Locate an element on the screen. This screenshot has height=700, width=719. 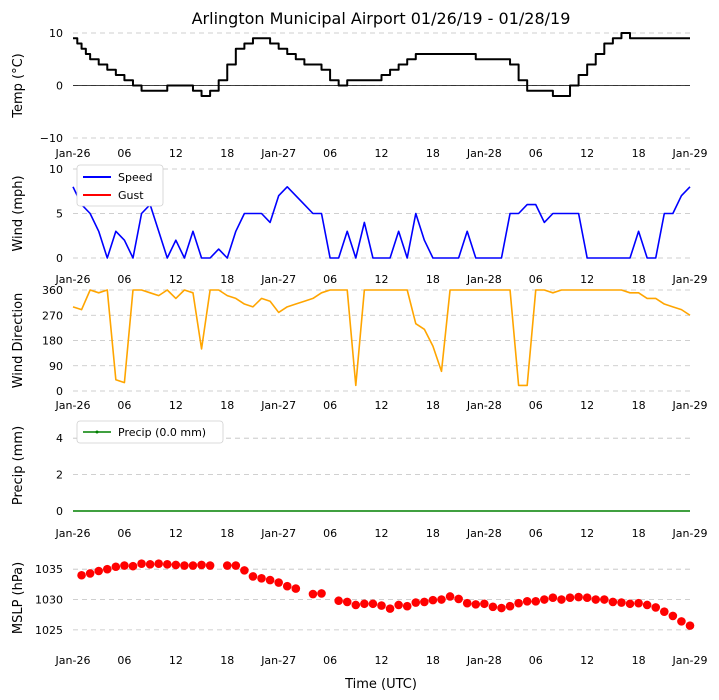
direction-direction-line is located at coordinates (381, 338).